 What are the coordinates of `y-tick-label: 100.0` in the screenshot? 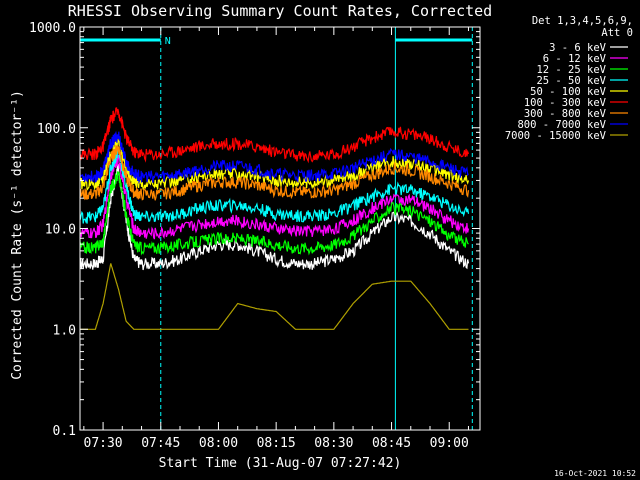 It's located at (56, 129).